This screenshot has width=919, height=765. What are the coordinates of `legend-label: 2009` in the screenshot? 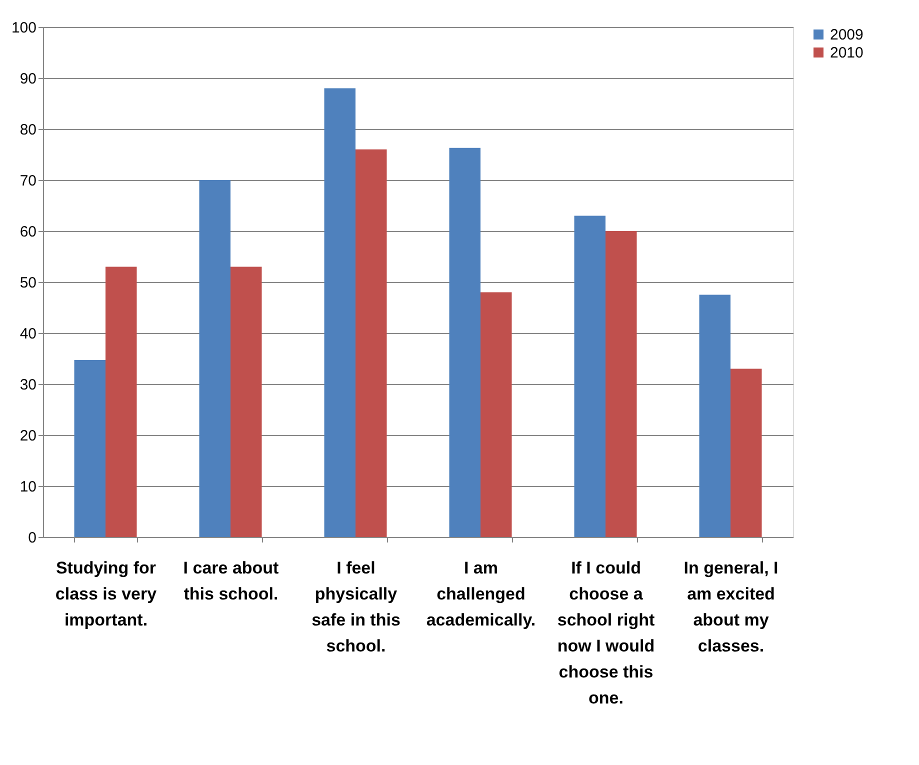 It's located at (847, 35).